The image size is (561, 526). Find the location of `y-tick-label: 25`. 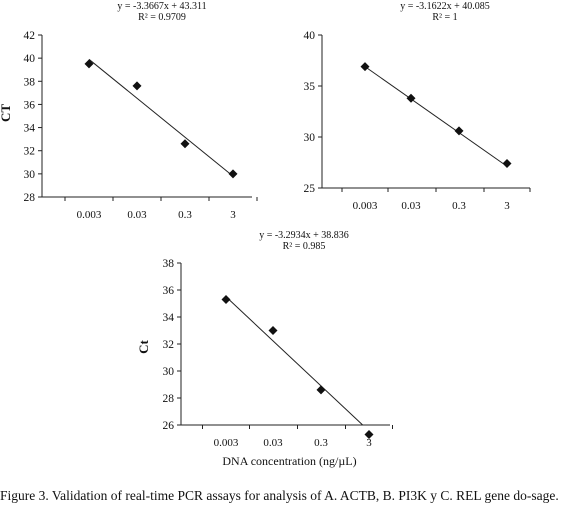

y-tick-label: 25 is located at coordinates (310, 189).